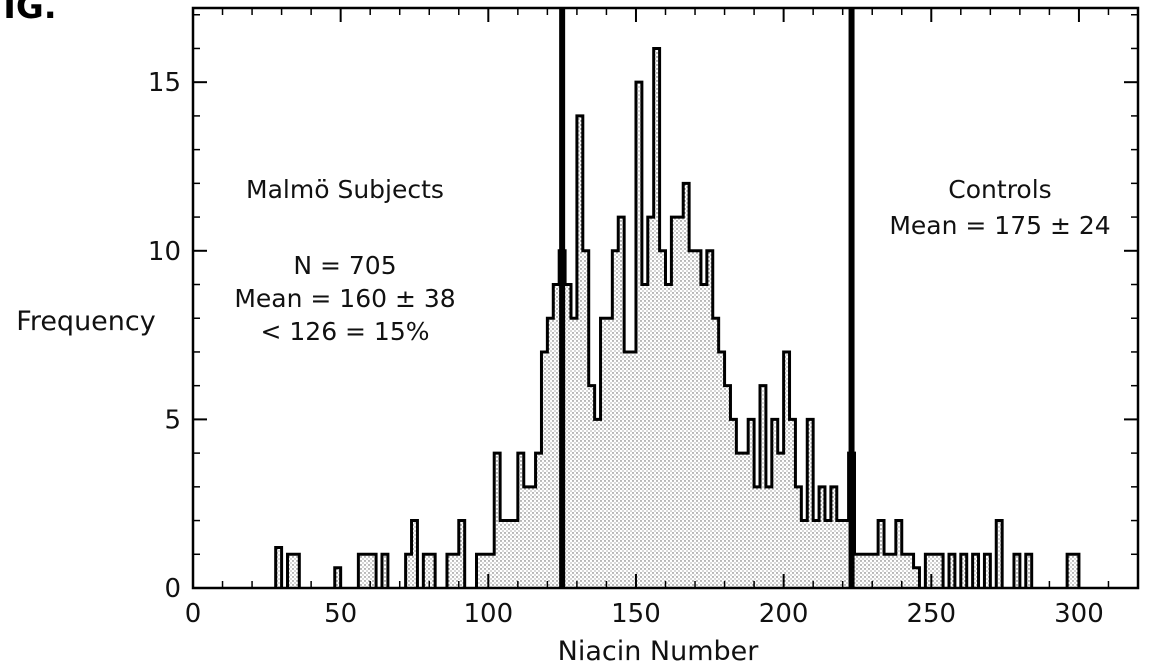 This screenshot has height=669, width=1150. I want to click on x-tick-label: 200, so click(784, 614).